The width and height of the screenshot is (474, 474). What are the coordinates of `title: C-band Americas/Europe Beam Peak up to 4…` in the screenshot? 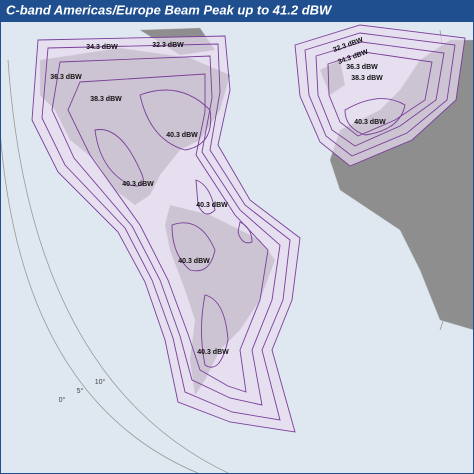 It's located at (169, 9).